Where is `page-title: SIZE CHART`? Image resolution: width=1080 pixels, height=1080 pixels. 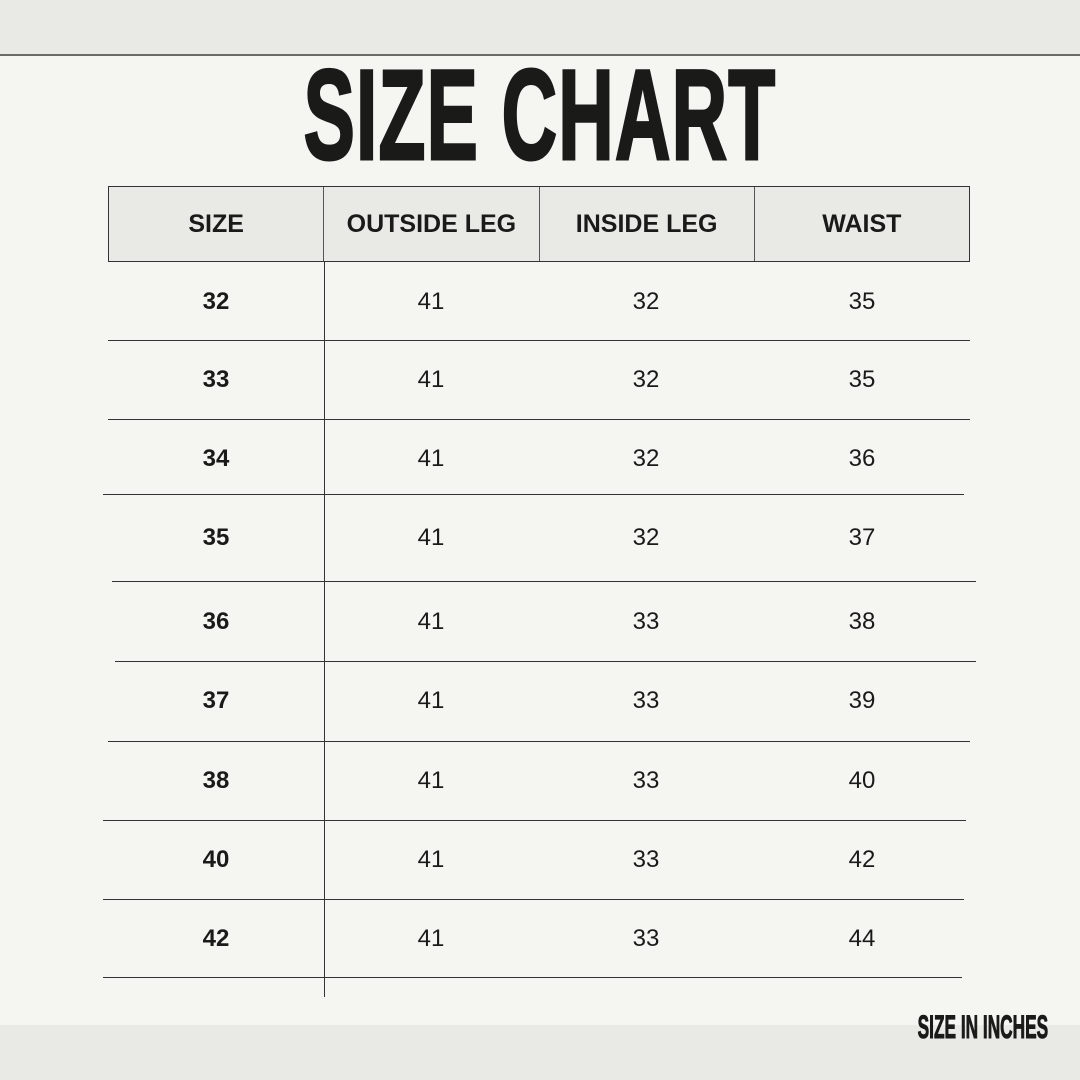
page-title: SIZE CHART is located at coordinates (540, 115).